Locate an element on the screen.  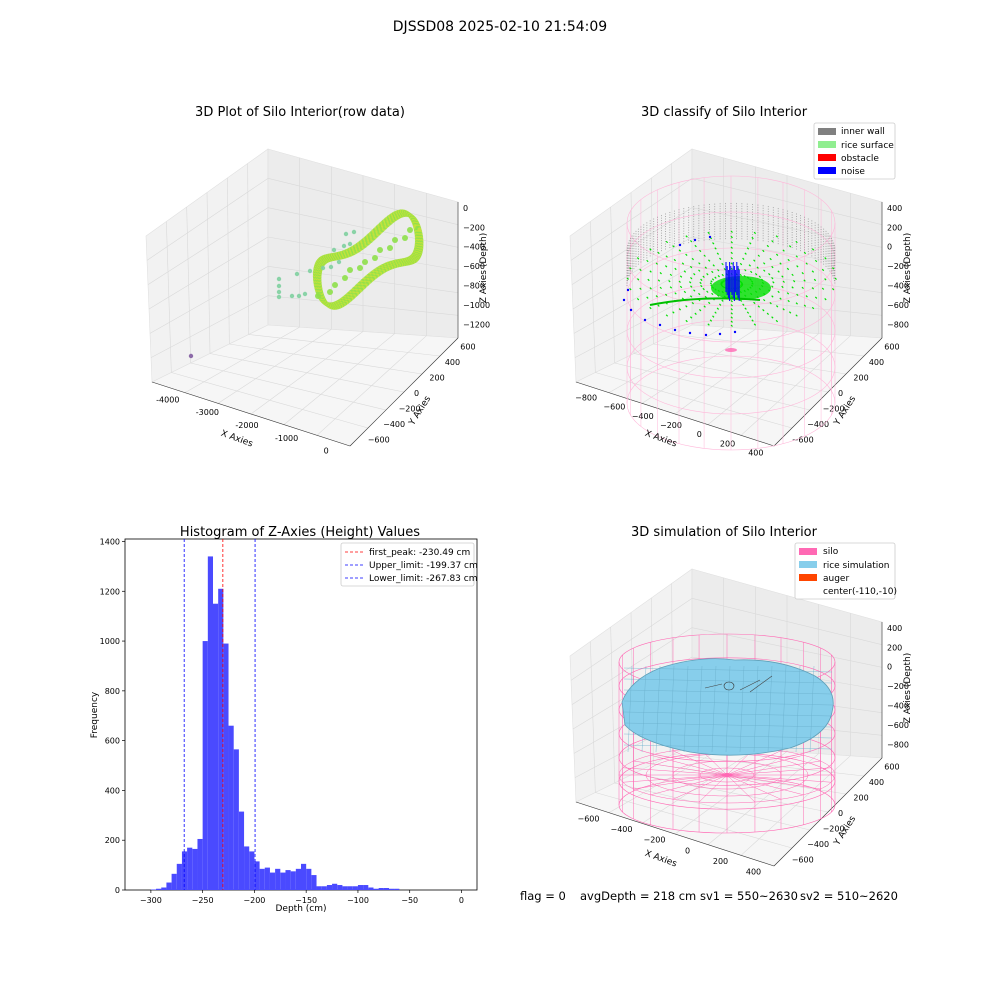
y-tick-label: 1000 is located at coordinates (110, 641).